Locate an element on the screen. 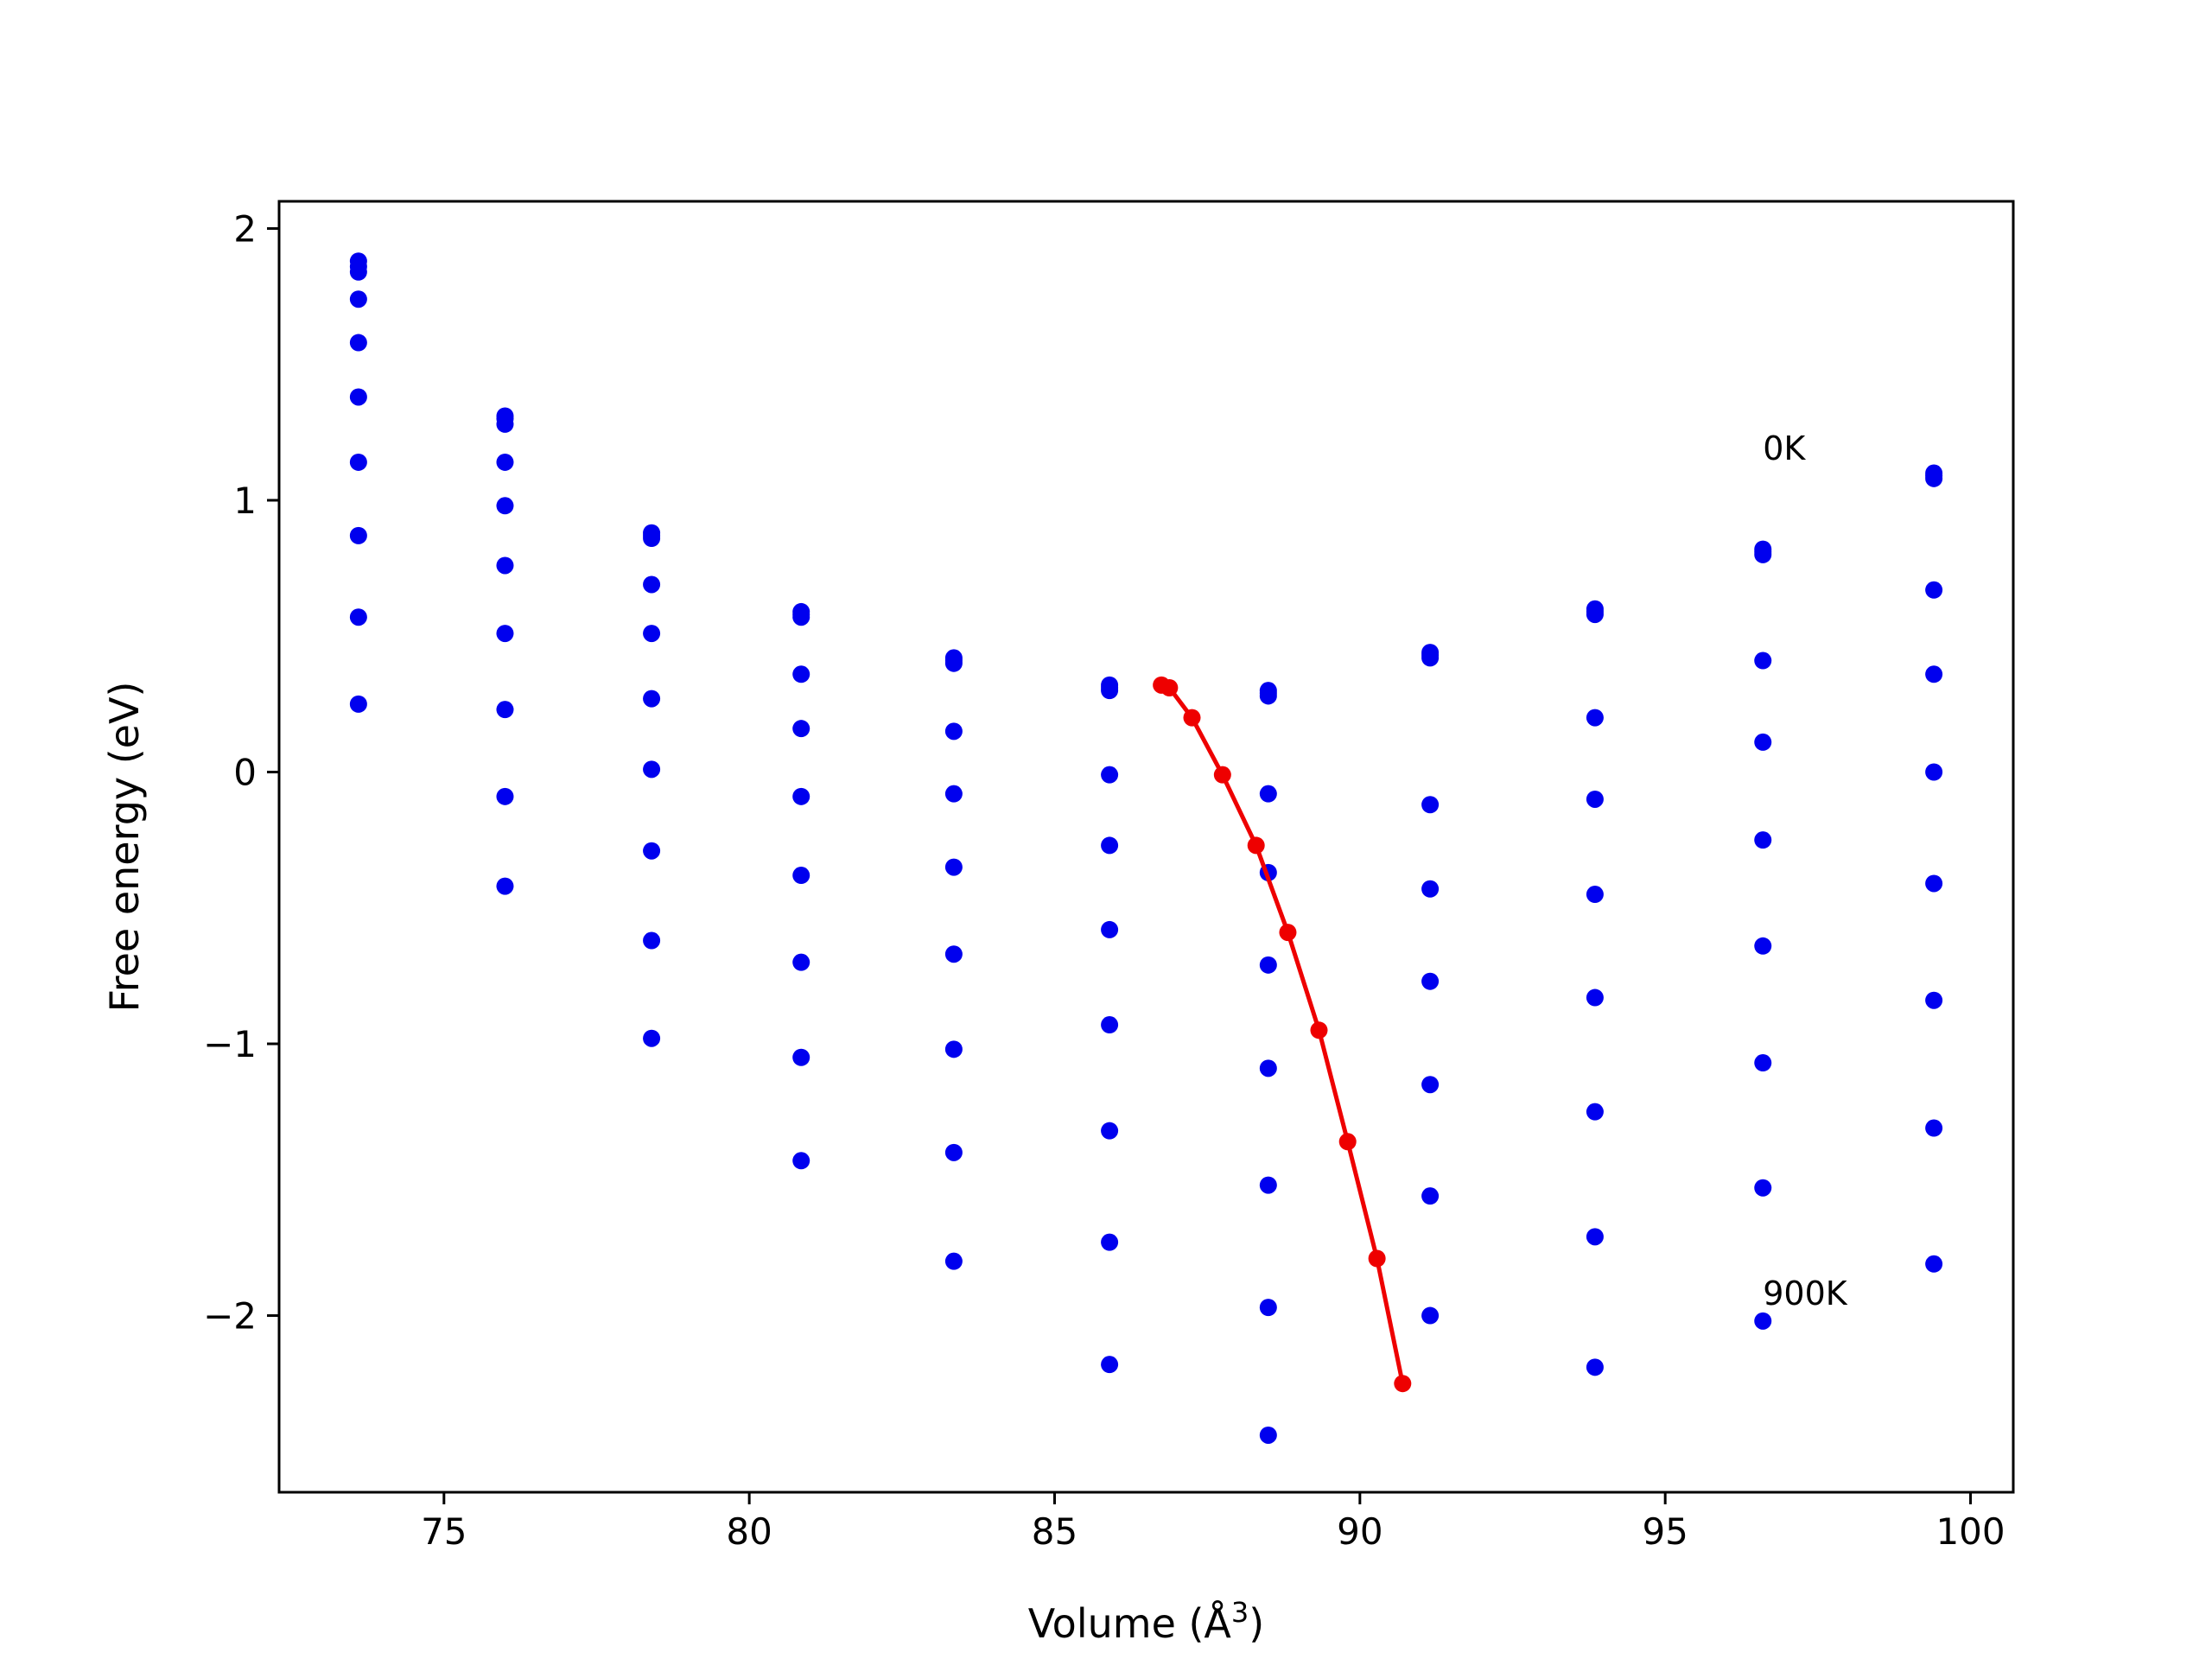 The image size is (2212, 1659). x-tick-label: 100 is located at coordinates (1970, 1531).